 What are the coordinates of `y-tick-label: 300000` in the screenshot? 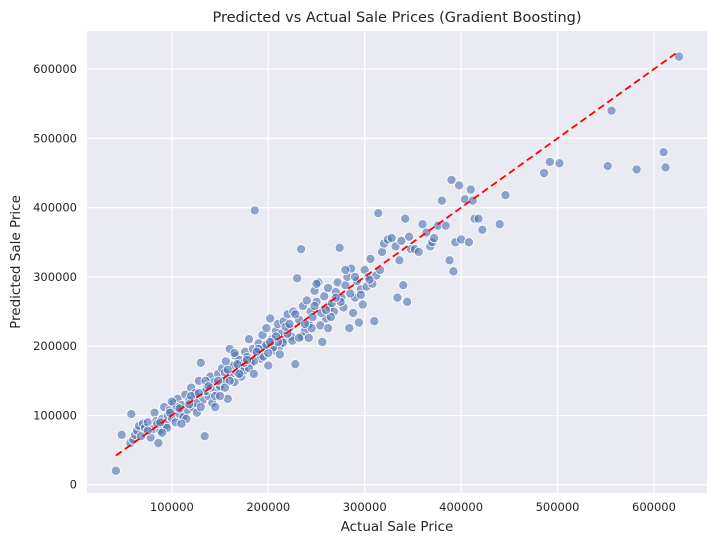 It's located at (55, 277).